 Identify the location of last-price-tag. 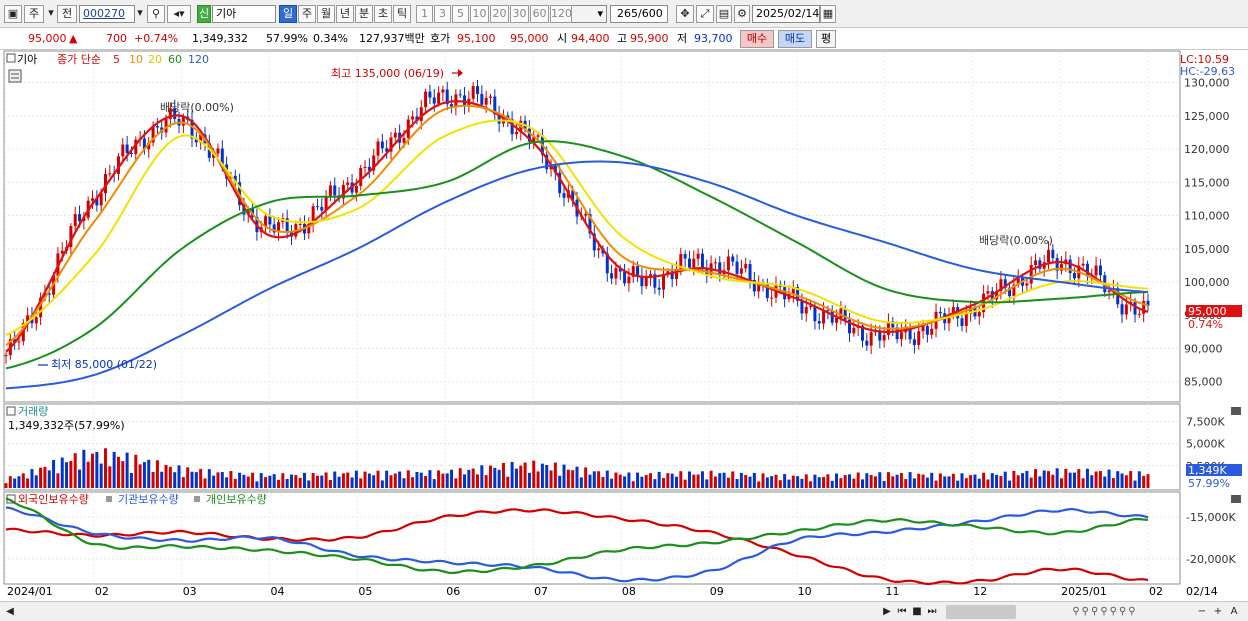
(1214, 311).